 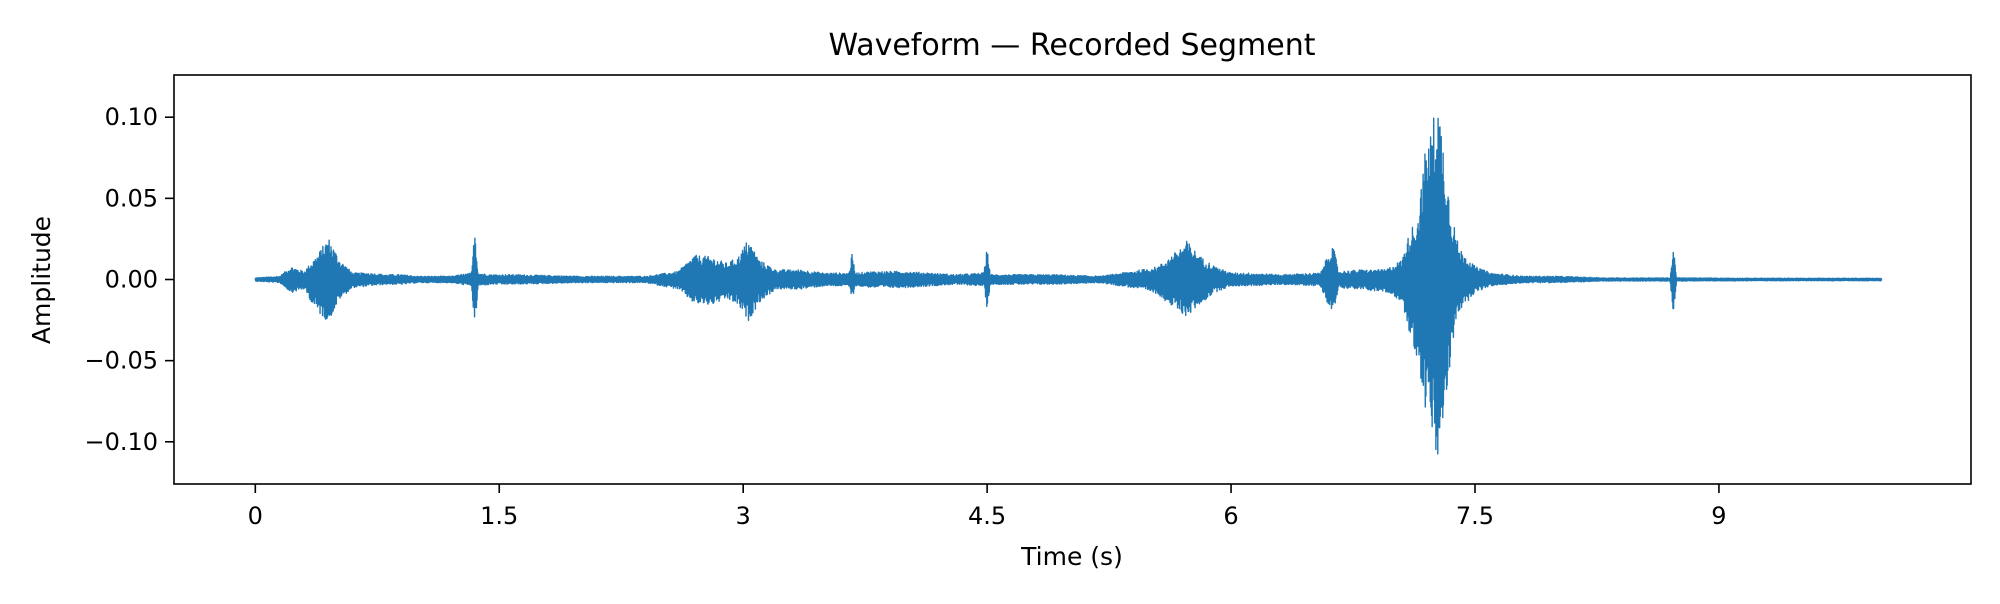 I want to click on x-tick-label: 0, so click(x=255, y=516).